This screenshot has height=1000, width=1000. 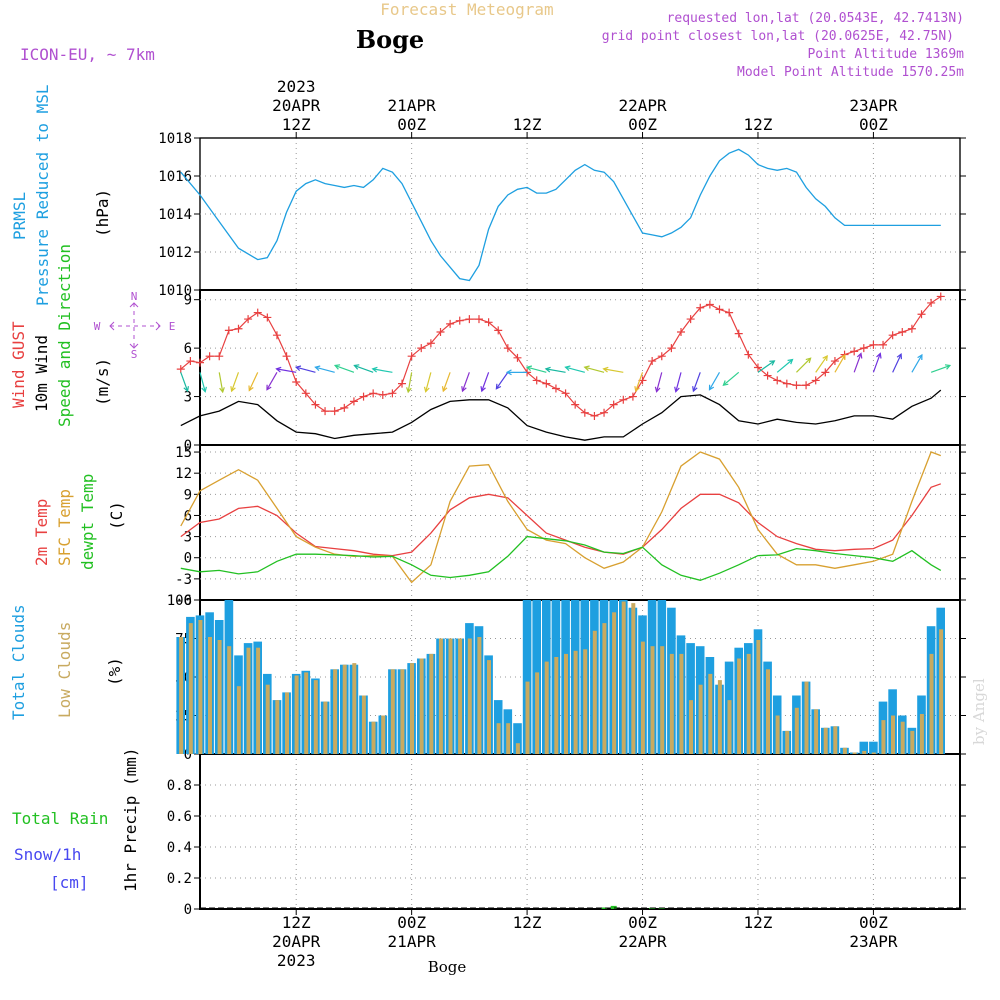 What do you see at coordinates (758, 124) in the screenshot?
I see `x-tick-label-top: 12Z` at bounding box center [758, 124].